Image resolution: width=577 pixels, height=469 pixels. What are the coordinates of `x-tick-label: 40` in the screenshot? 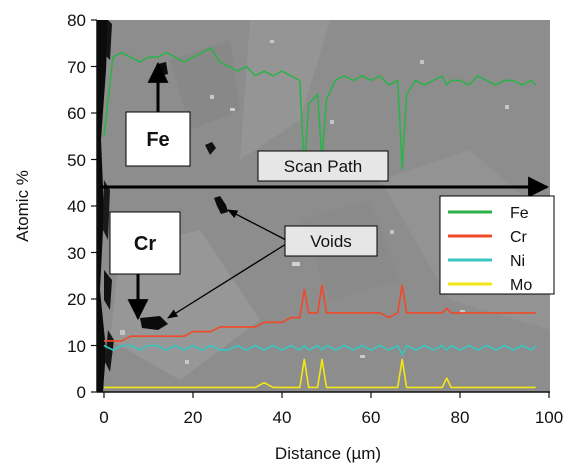 It's located at (282, 417).